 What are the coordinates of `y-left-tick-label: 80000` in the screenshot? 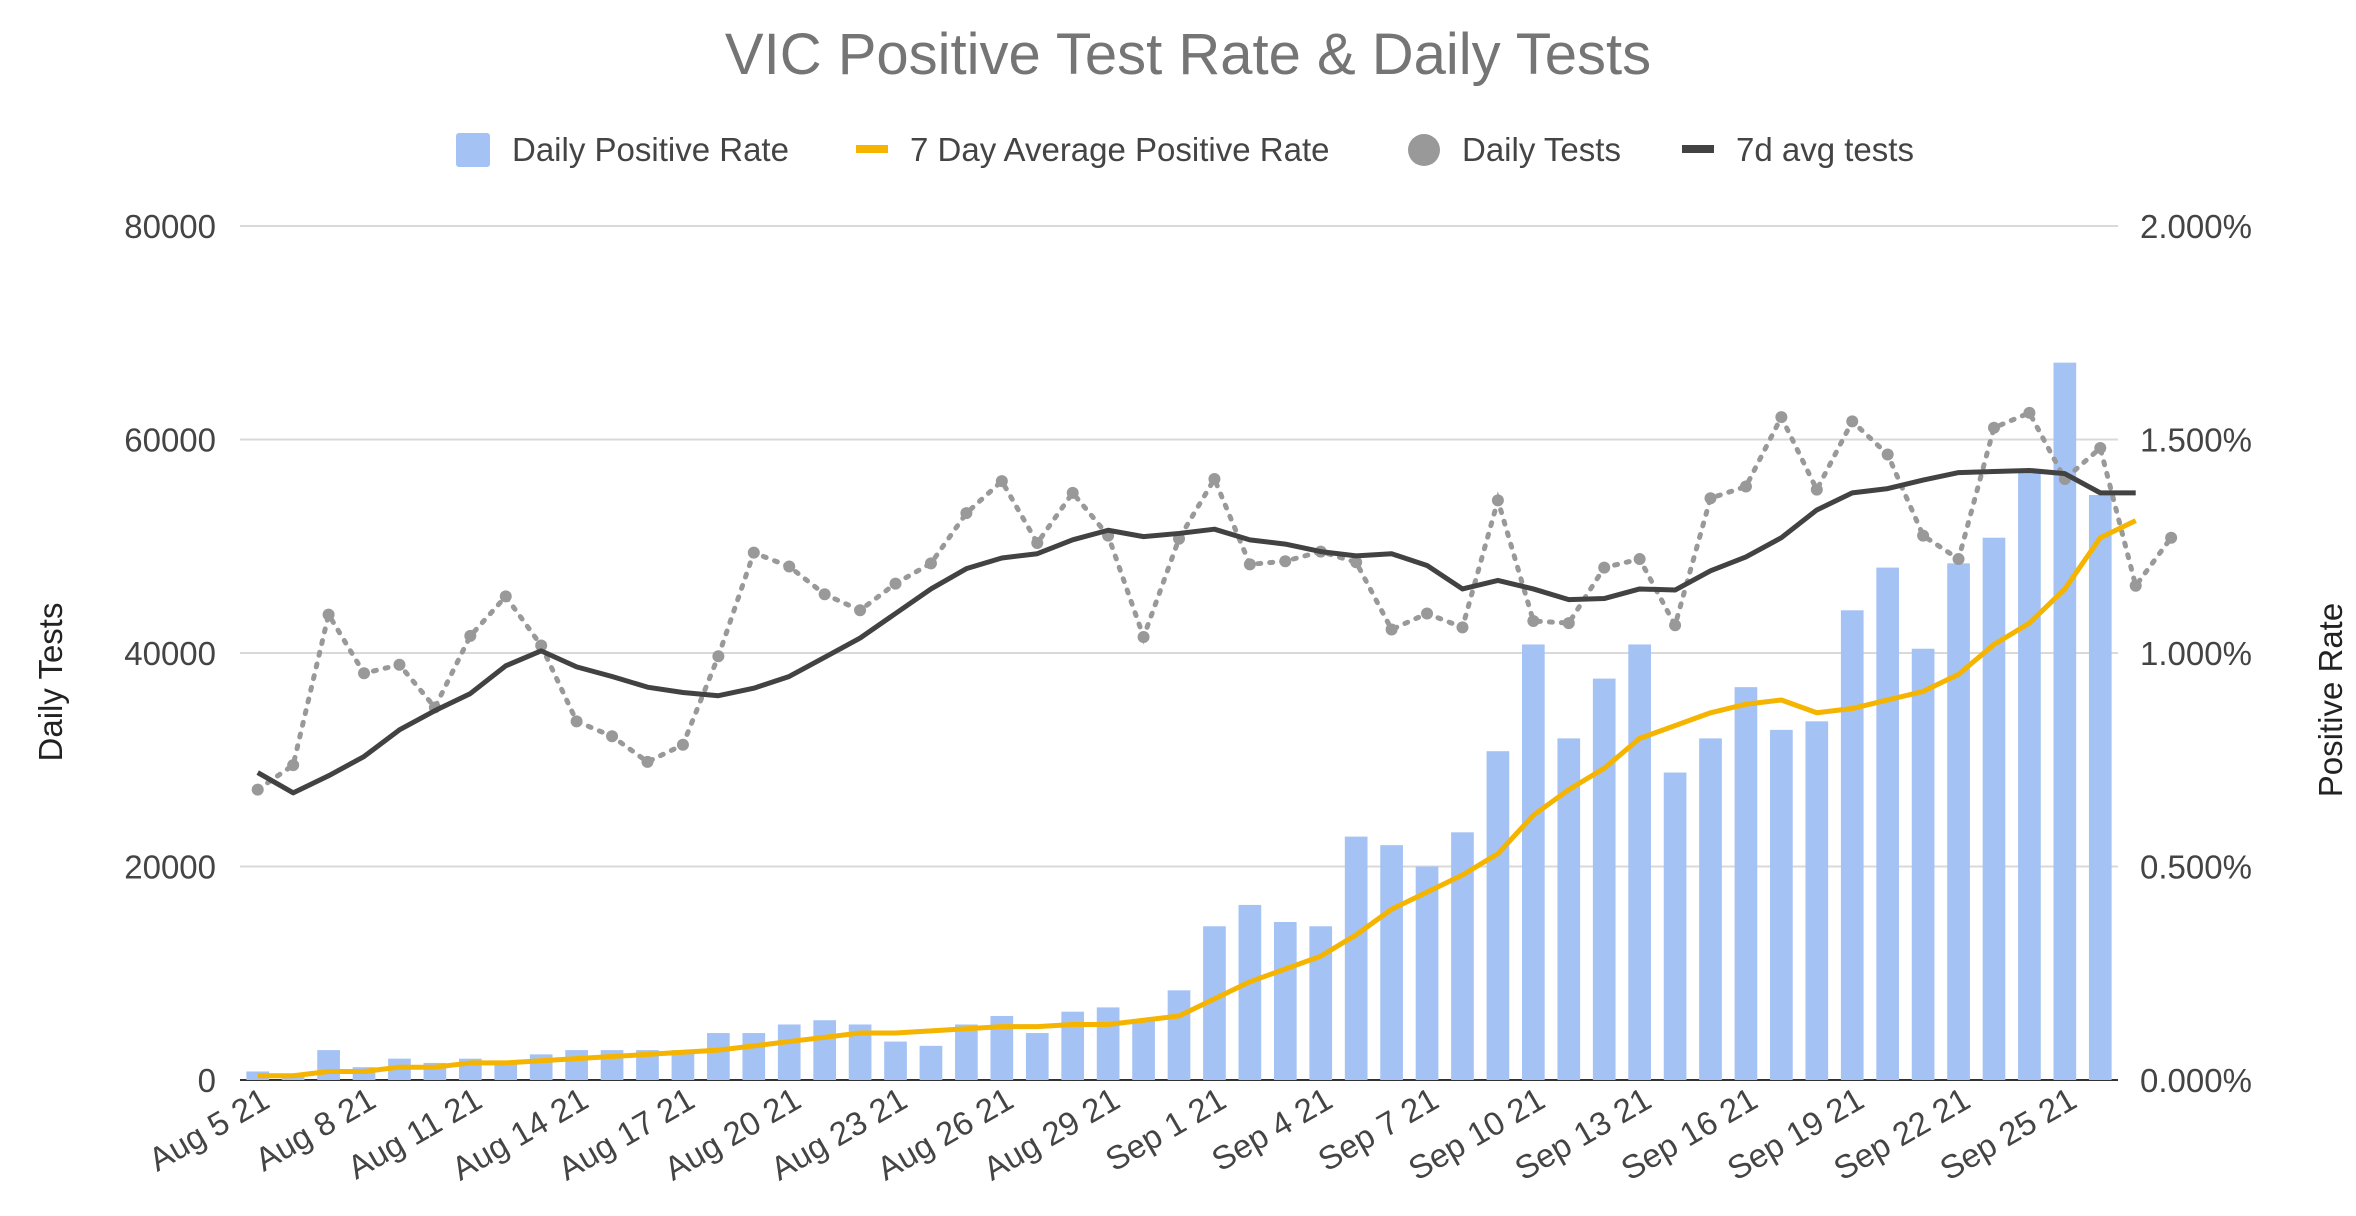 It's located at (170, 226).